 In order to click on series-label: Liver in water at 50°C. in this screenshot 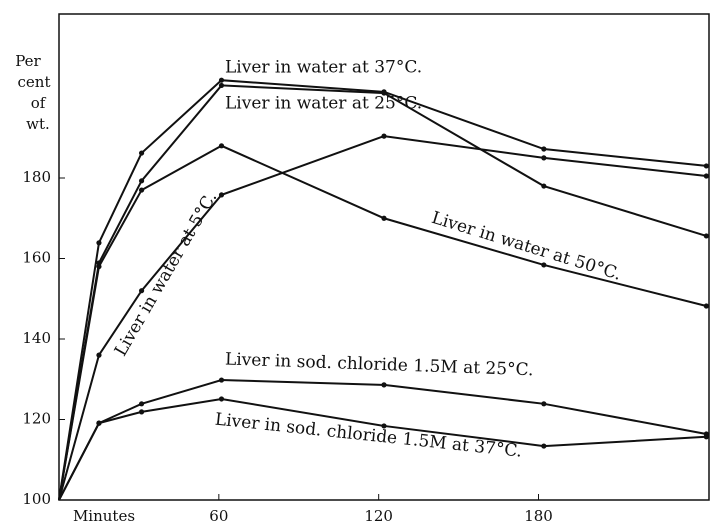, I will do `click(526, 246)`.